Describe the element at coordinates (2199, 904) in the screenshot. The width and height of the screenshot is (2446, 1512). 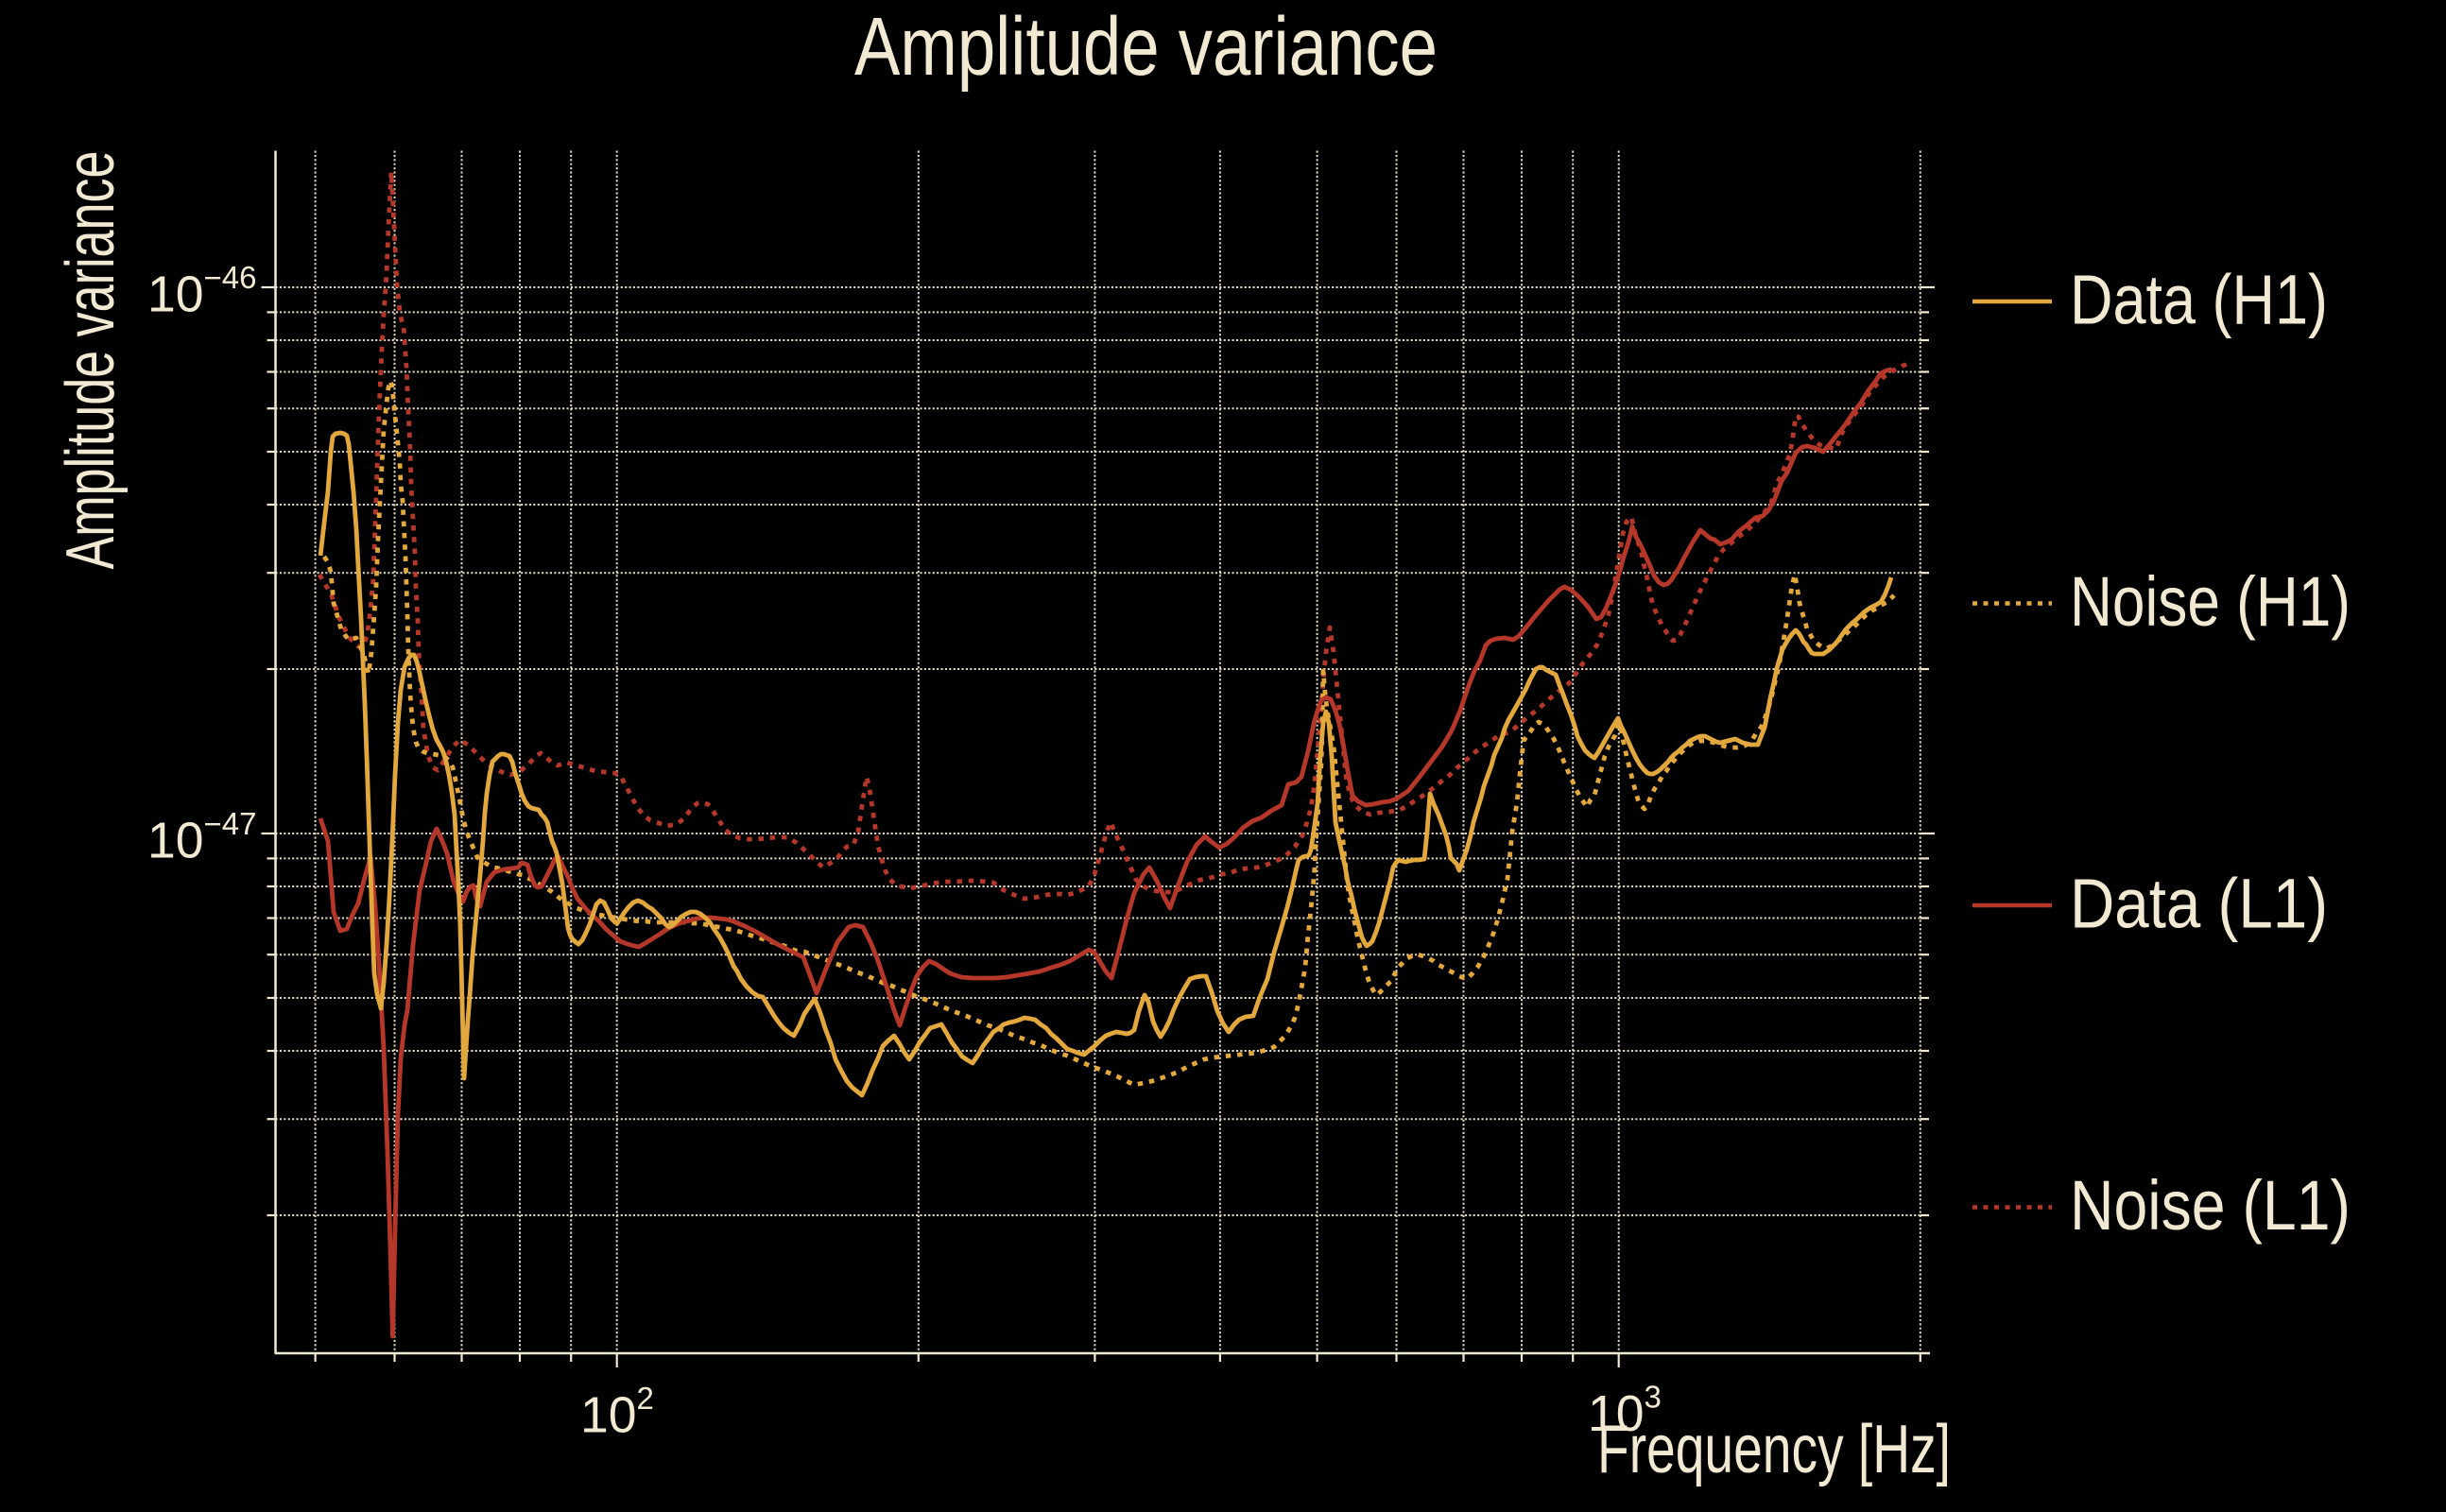
I see `svg-text: Data (L1)` at that location.